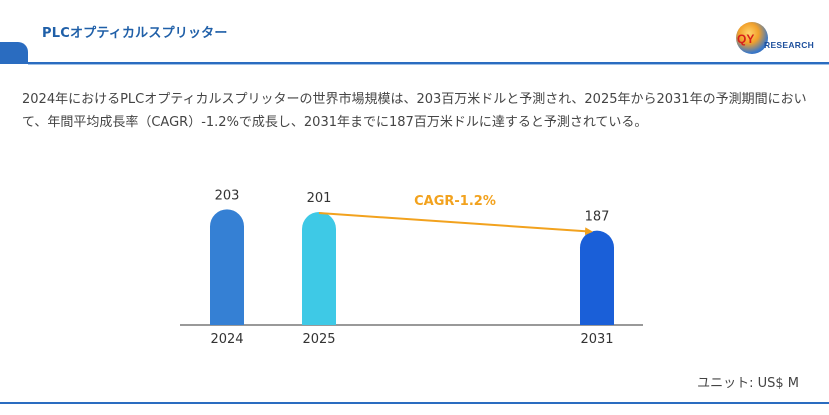 This screenshot has height=415, width=829. I want to click on header-divider, so click(428, 63).